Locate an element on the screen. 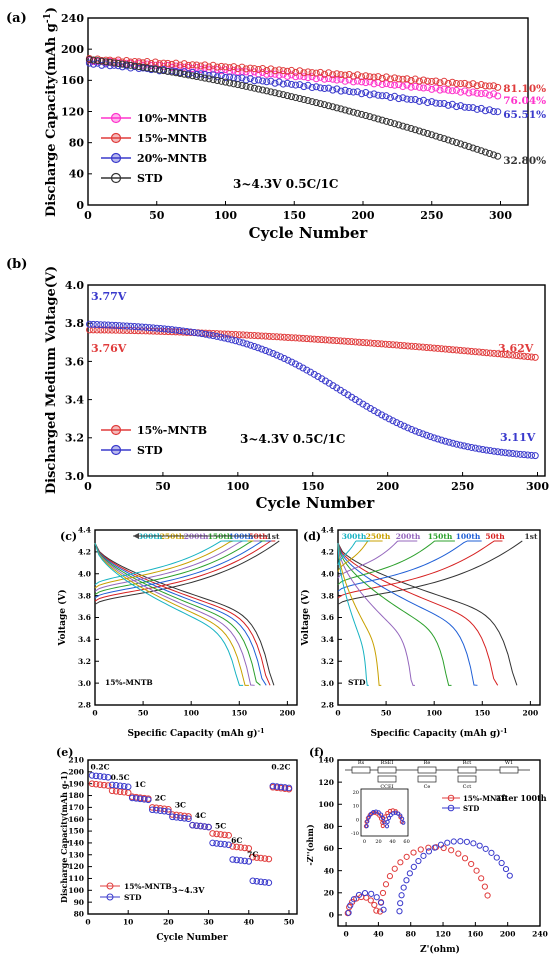 Image resolution: width=550 pixels, height=959 pixels. plot-frame is located at coordinates (439, 617).